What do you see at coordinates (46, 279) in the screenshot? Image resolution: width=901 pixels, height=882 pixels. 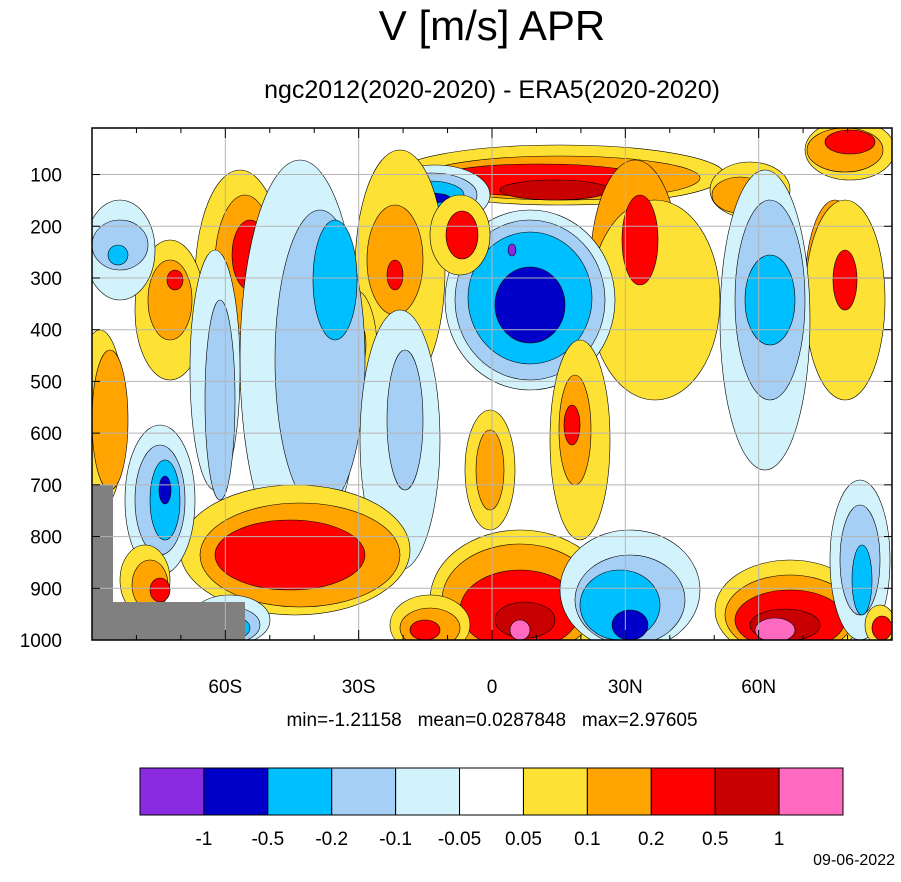 I see `y-tick-label: 300` at bounding box center [46, 279].